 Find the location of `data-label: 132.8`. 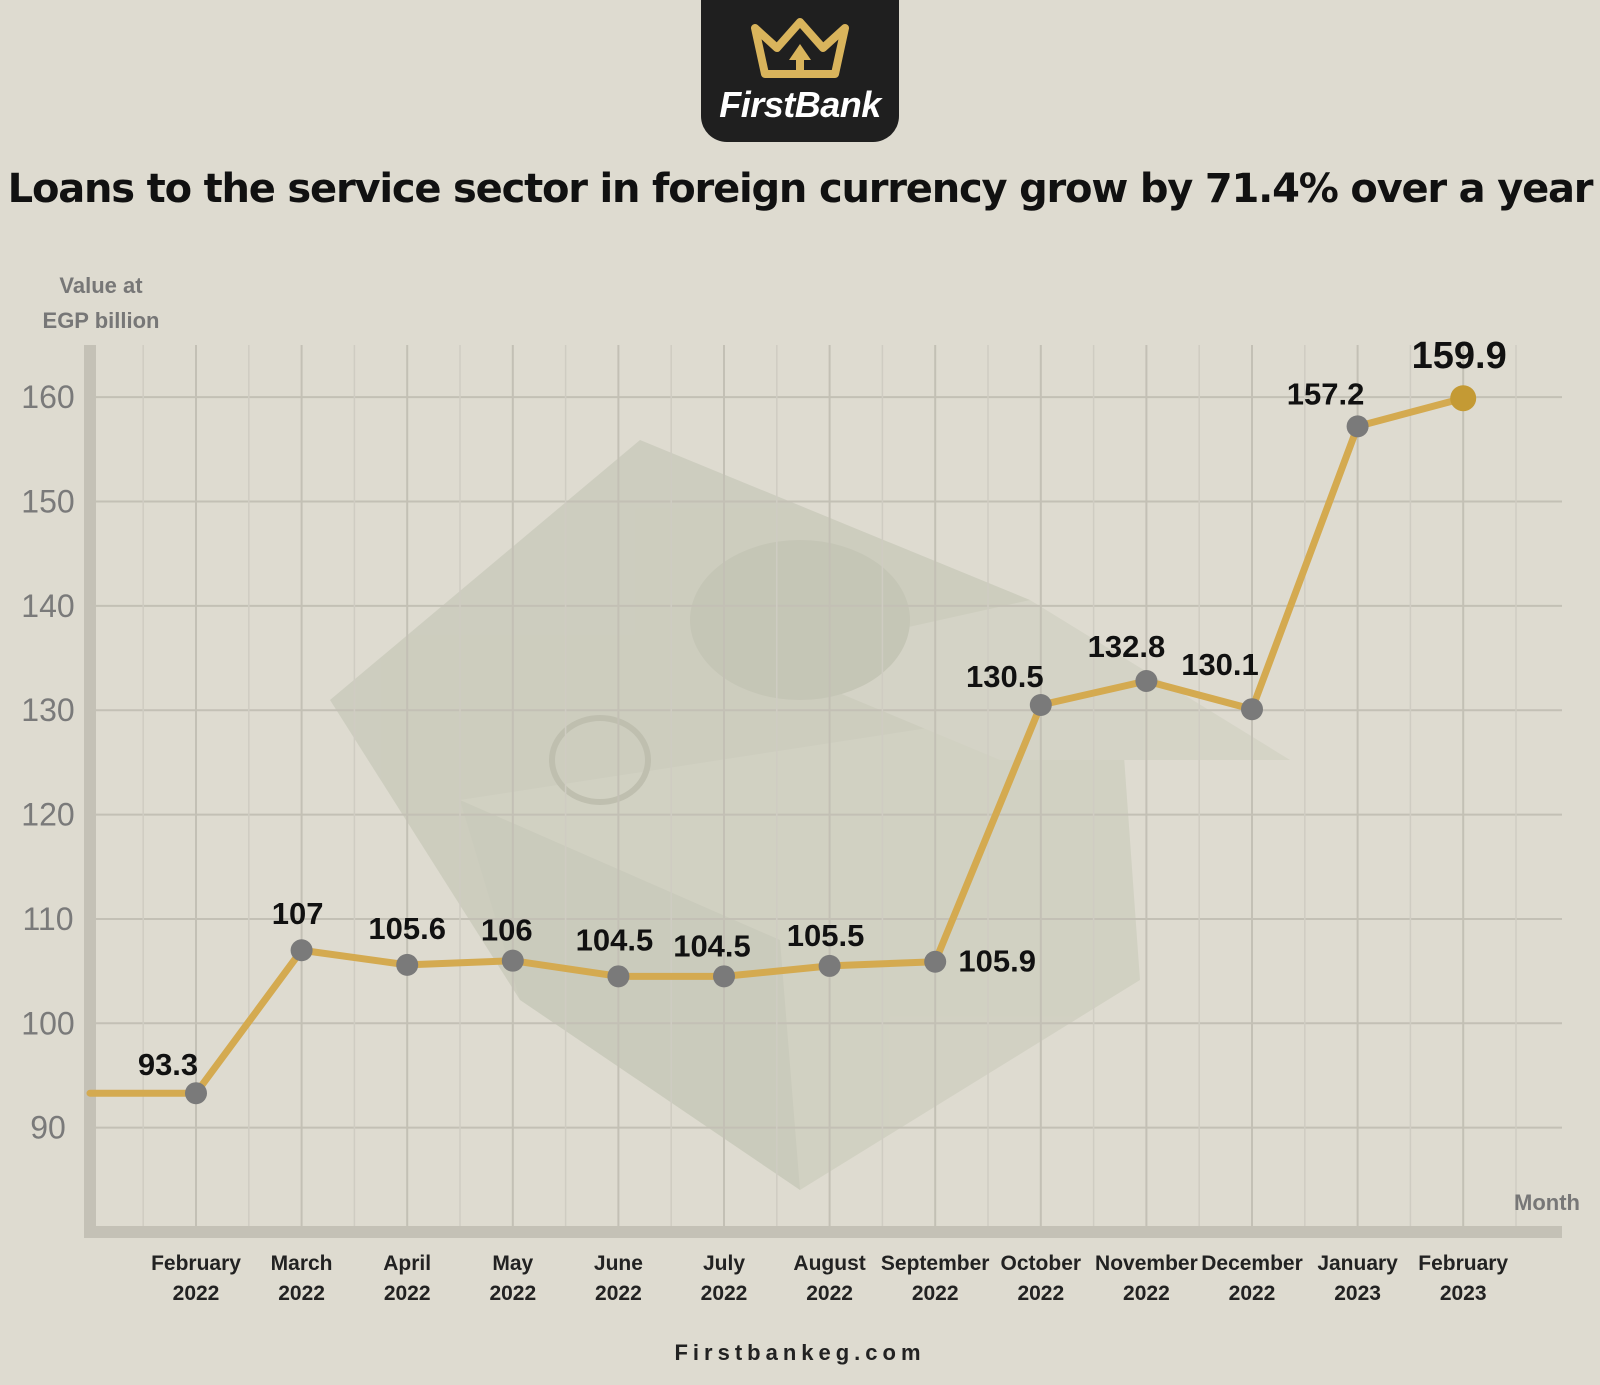

data-label: 132.8 is located at coordinates (1127, 646).